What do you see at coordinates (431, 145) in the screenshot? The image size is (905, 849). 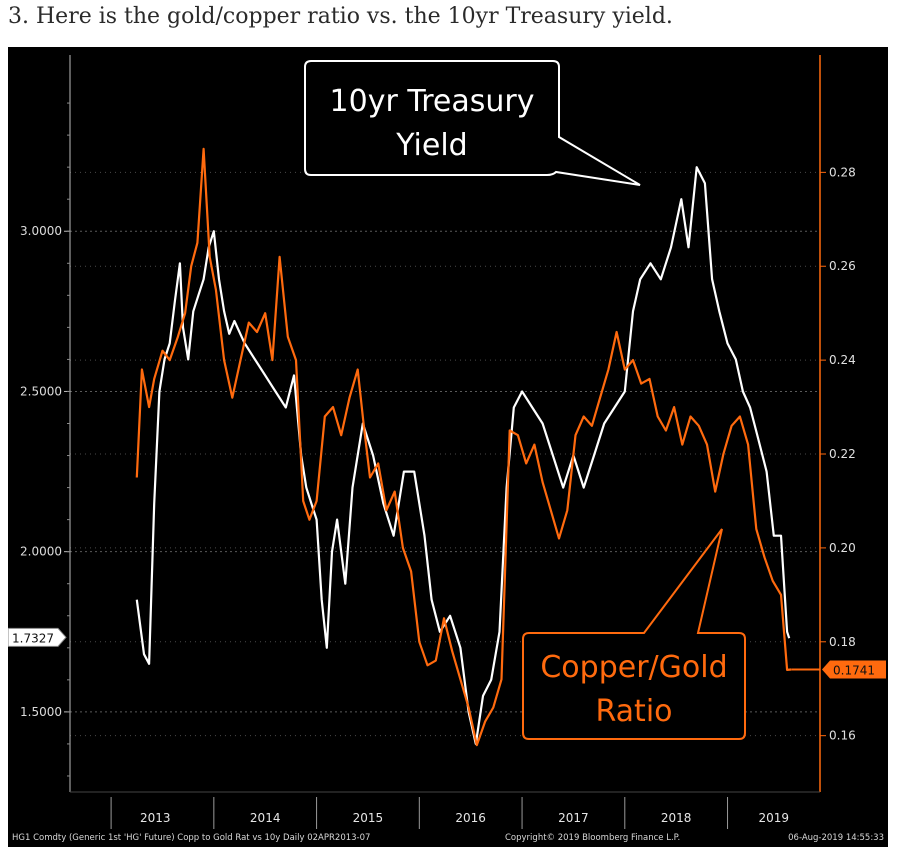 I see `treasury-callout-text: Yield` at bounding box center [431, 145].